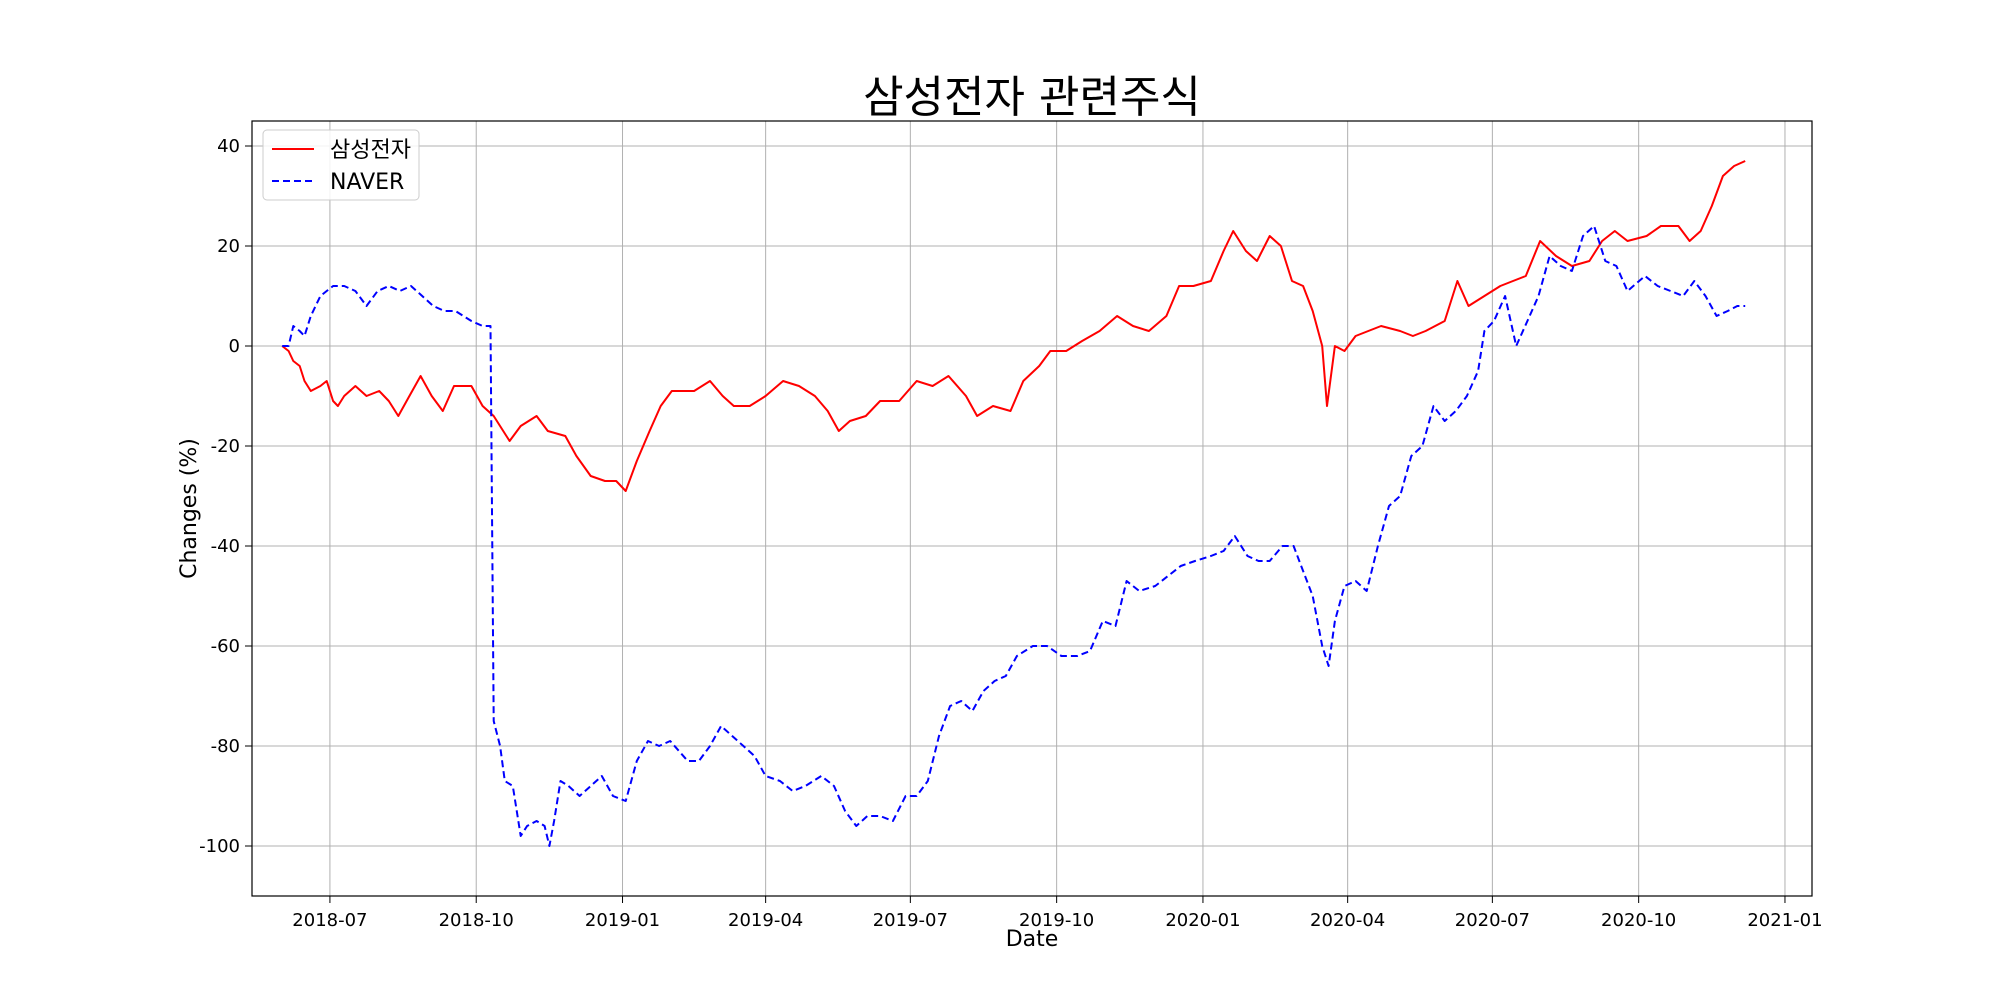  I want to click on y-tick-label: -20, so click(225, 446).